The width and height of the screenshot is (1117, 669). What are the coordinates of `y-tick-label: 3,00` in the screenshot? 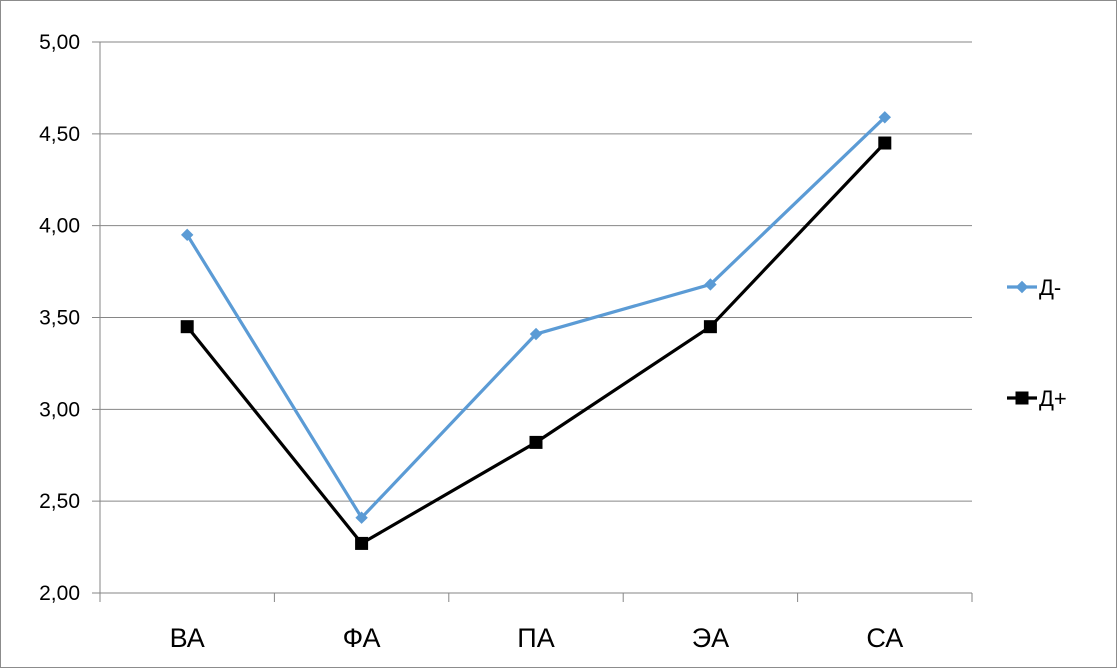 It's located at (59, 409).